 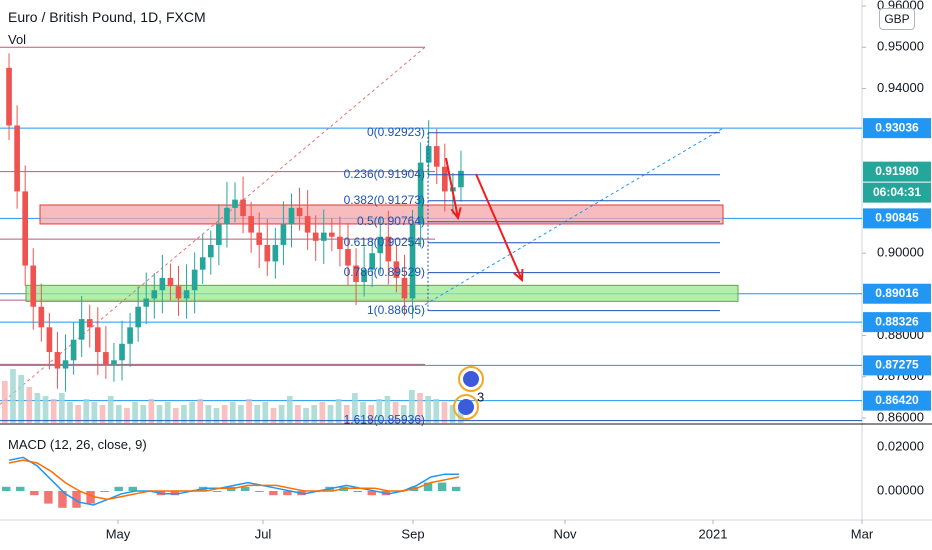 What do you see at coordinates (77, 444) in the screenshot?
I see `macd-label: MACD (12, 26, close, 9)` at bounding box center [77, 444].